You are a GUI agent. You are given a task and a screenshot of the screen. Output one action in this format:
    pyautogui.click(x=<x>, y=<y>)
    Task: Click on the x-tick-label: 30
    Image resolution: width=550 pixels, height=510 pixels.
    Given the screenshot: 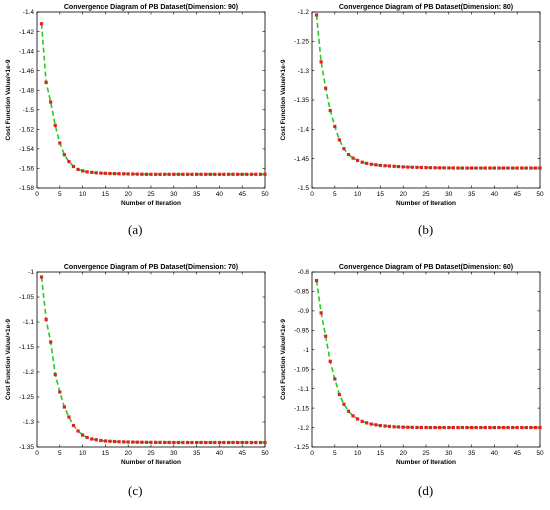 What is the action you would take?
    pyautogui.click(x=174, y=453)
    